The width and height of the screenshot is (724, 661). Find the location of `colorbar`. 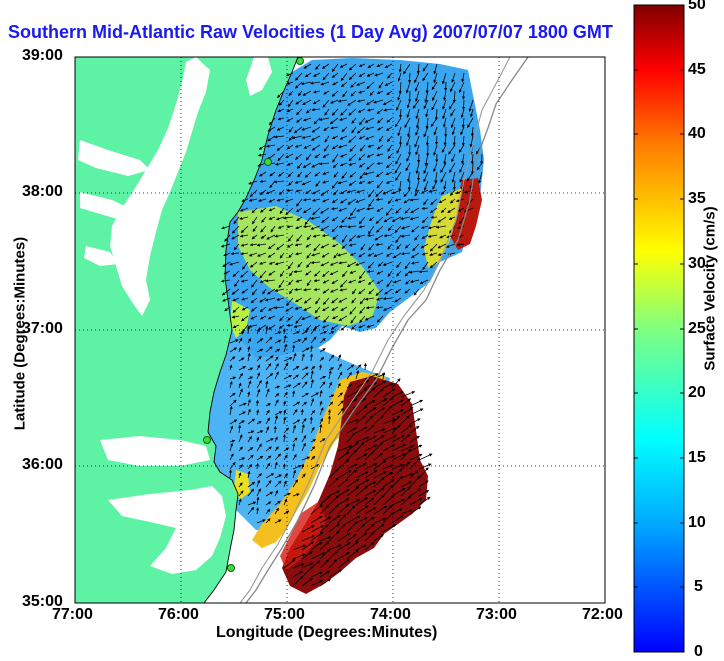

colorbar is located at coordinates (659, 328).